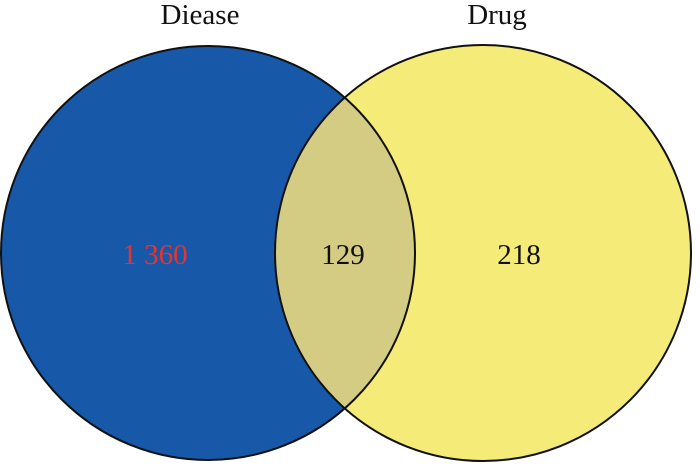  Describe the element at coordinates (519, 255) in the screenshot. I see `drug-only-count: 218` at that location.